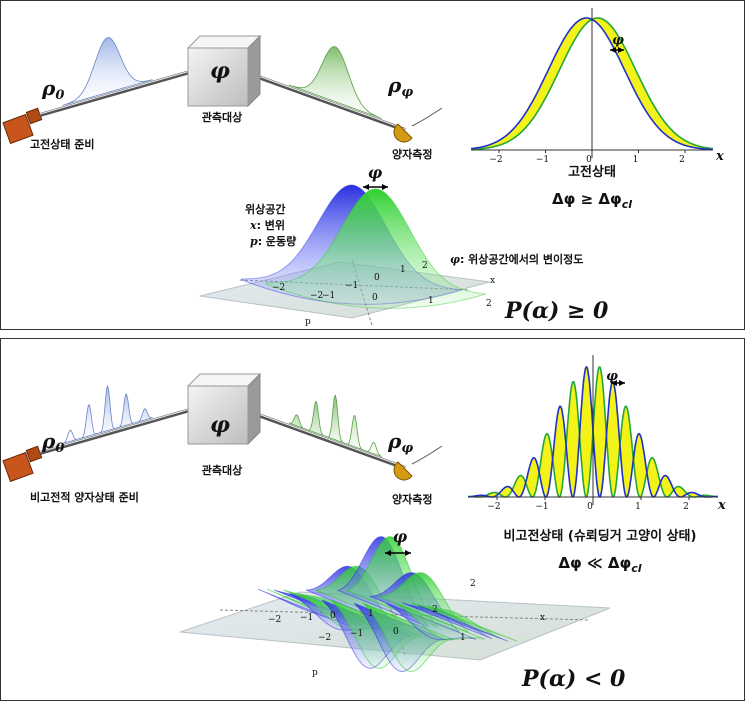 This screenshot has height=701, width=745. I want to click on state-label: 비고전상태 (슈뢰딩거 고양이 상태), so click(600, 536).